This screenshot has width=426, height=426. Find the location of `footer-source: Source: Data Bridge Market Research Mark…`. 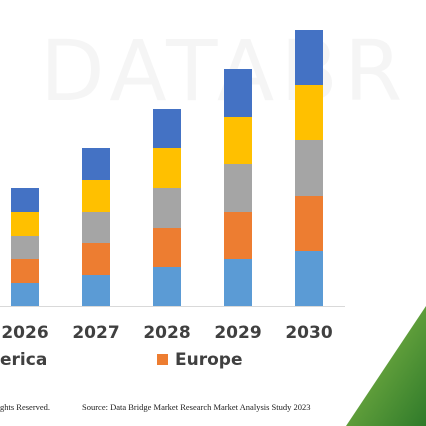

footer-source: Source: Data Bridge Market Research Mark… is located at coordinates (196, 407).